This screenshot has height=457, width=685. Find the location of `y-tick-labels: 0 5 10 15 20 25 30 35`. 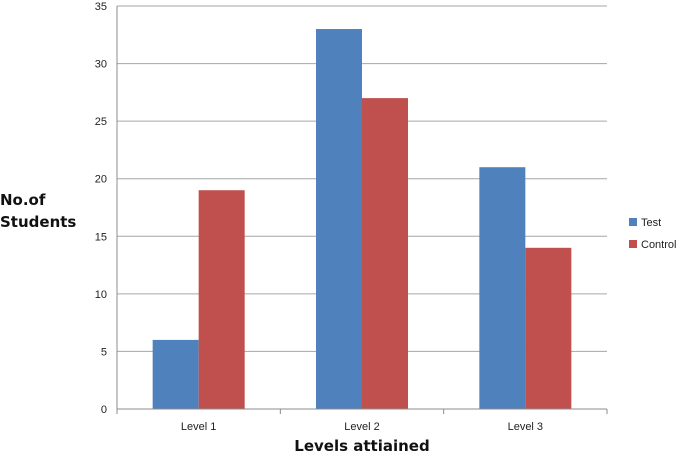

y-tick-labels: 0 5 10 15 20 25 30 35 is located at coordinates (101, 208).